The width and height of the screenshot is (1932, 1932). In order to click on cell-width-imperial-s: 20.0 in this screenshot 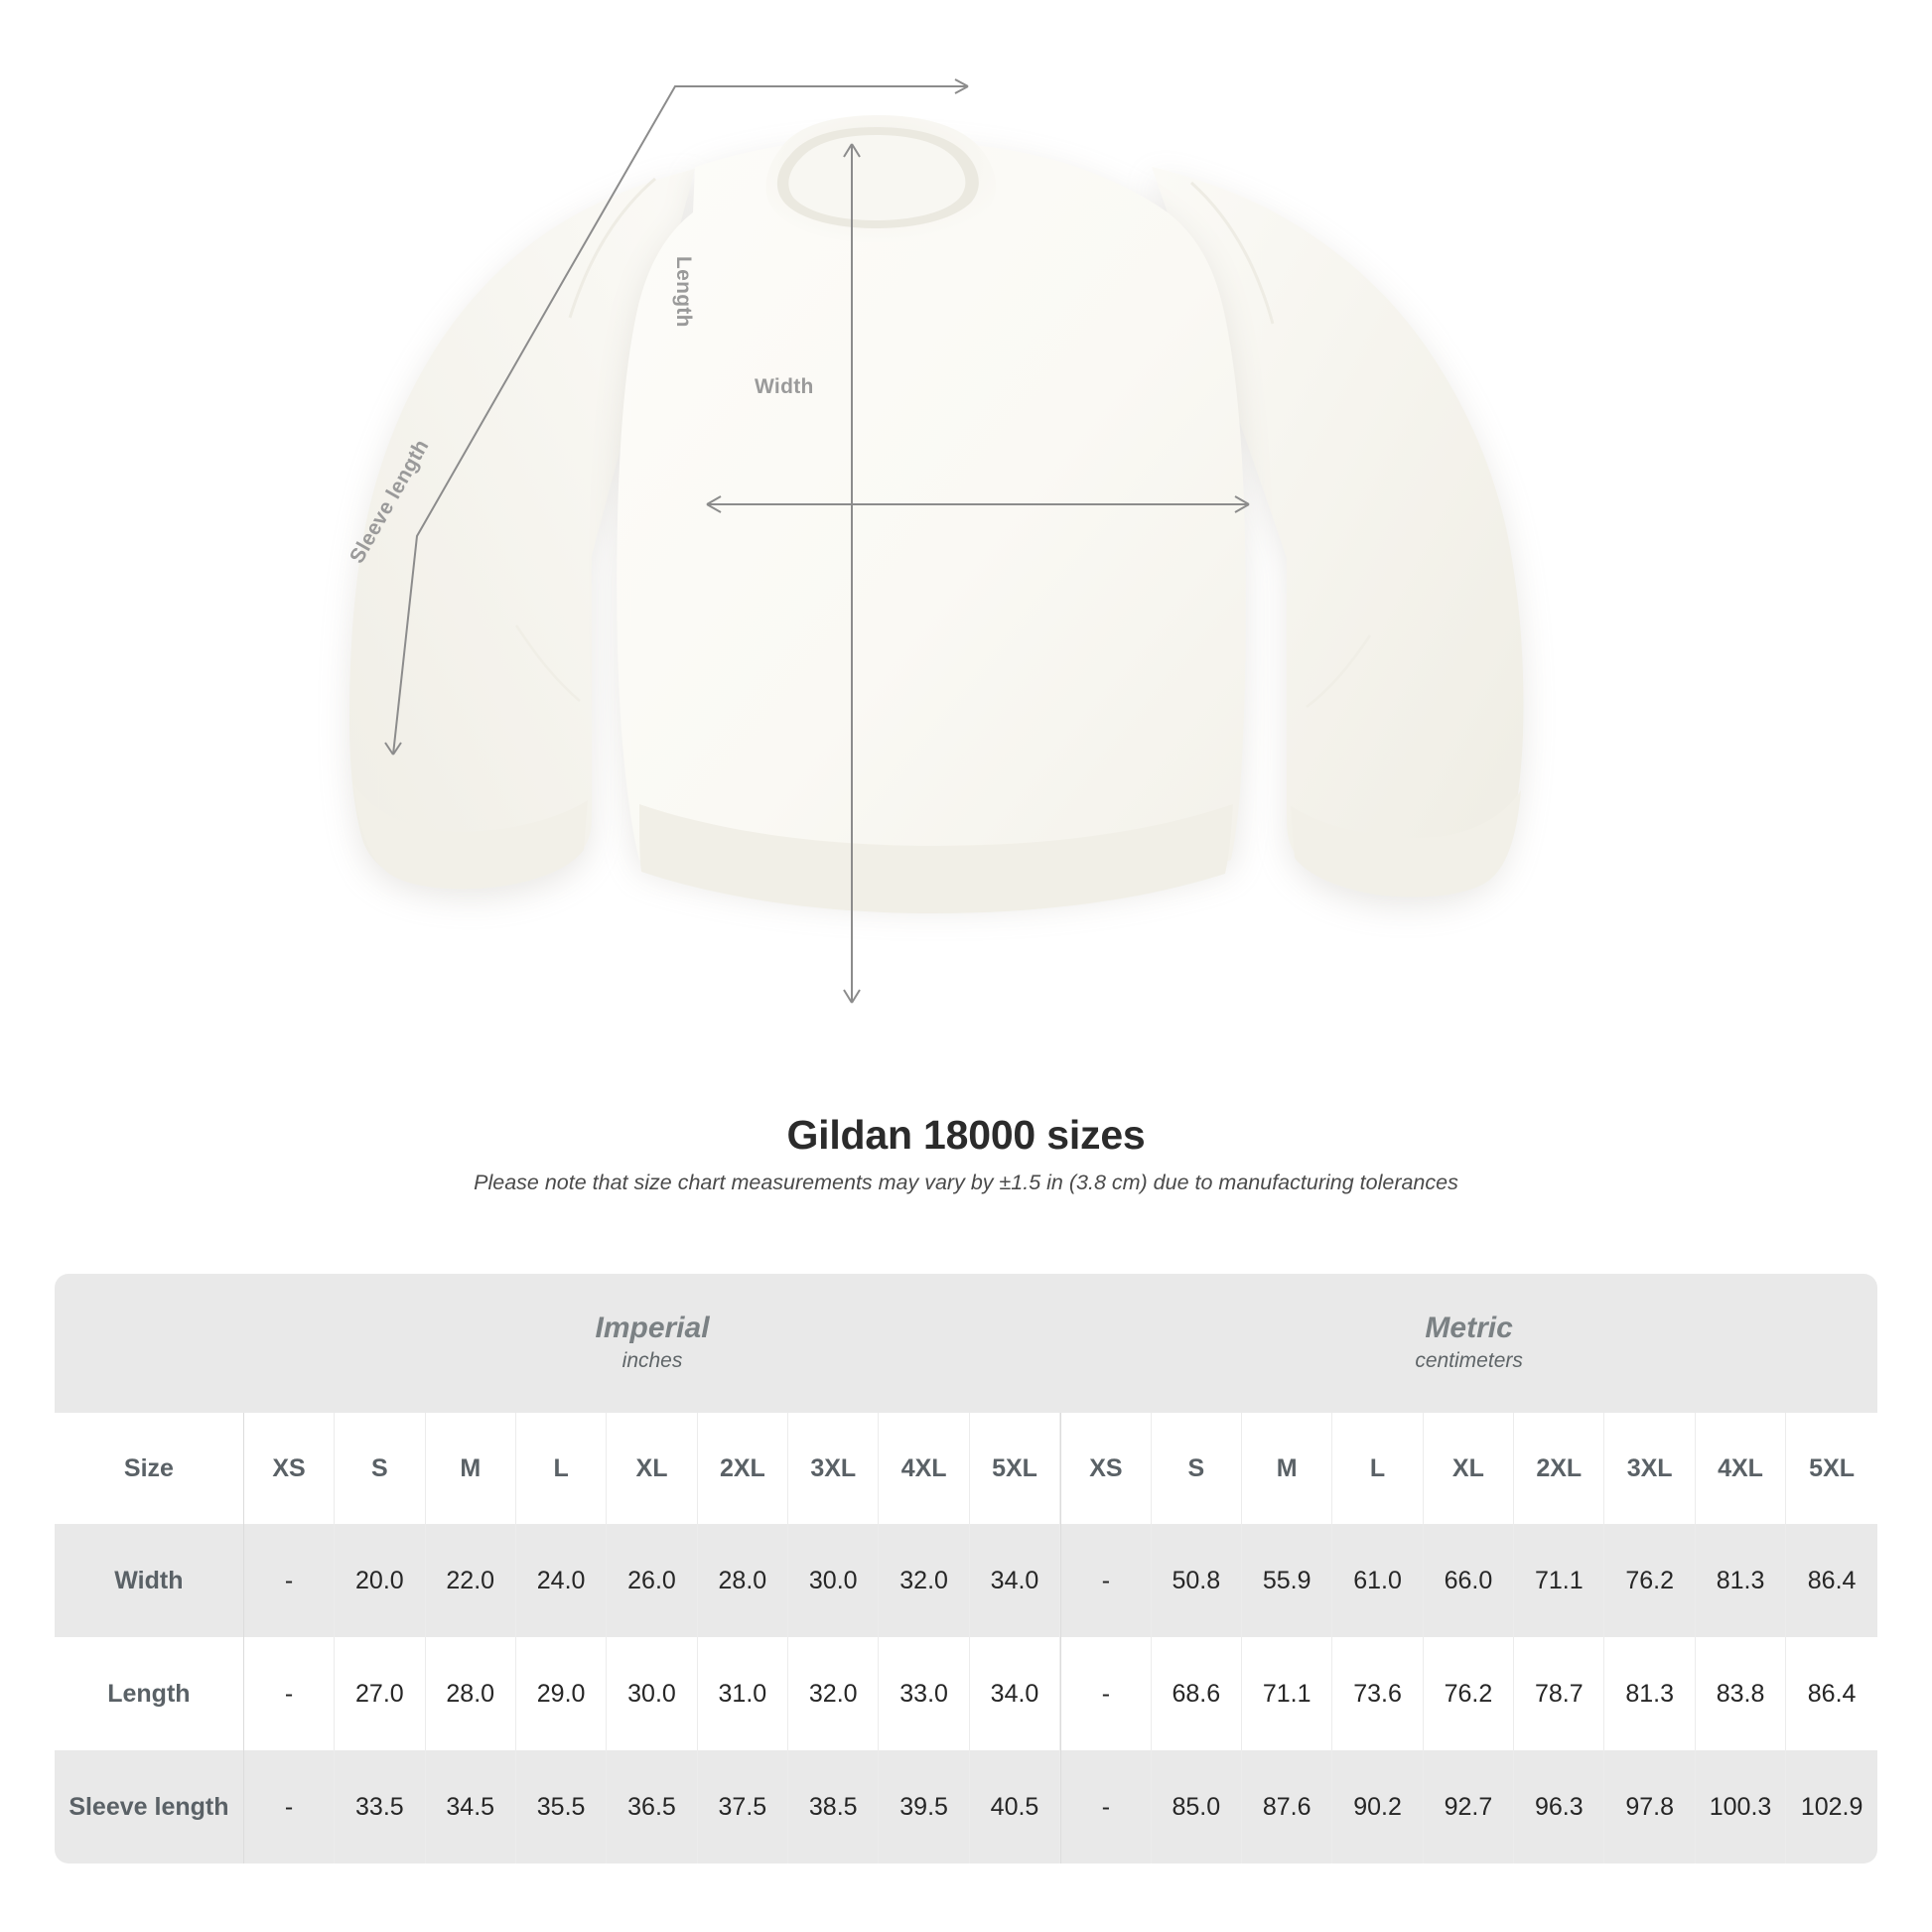, I will do `click(381, 1581)`.